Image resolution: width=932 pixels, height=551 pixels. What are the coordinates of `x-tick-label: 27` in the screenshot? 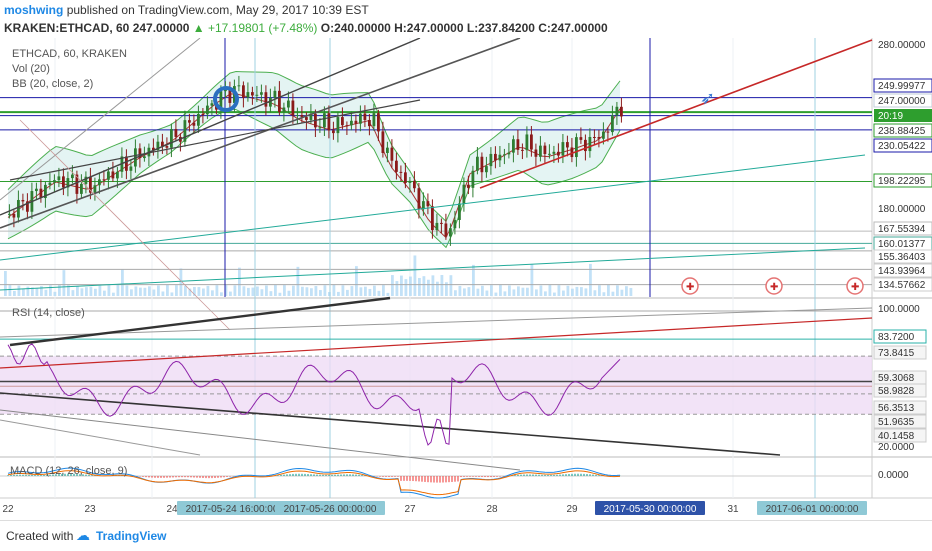 It's located at (410, 509).